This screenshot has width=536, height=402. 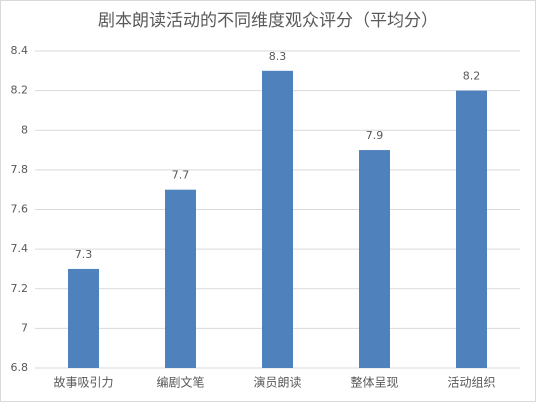 I want to click on y-tick-label: 7.2, so click(x=20, y=288).